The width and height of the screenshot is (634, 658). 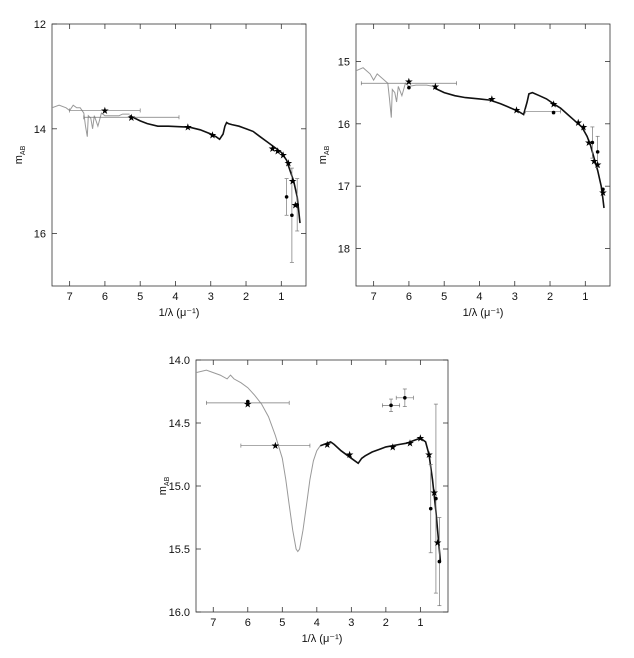 I want to click on y-tick-label: 15.5, so click(x=179, y=550).